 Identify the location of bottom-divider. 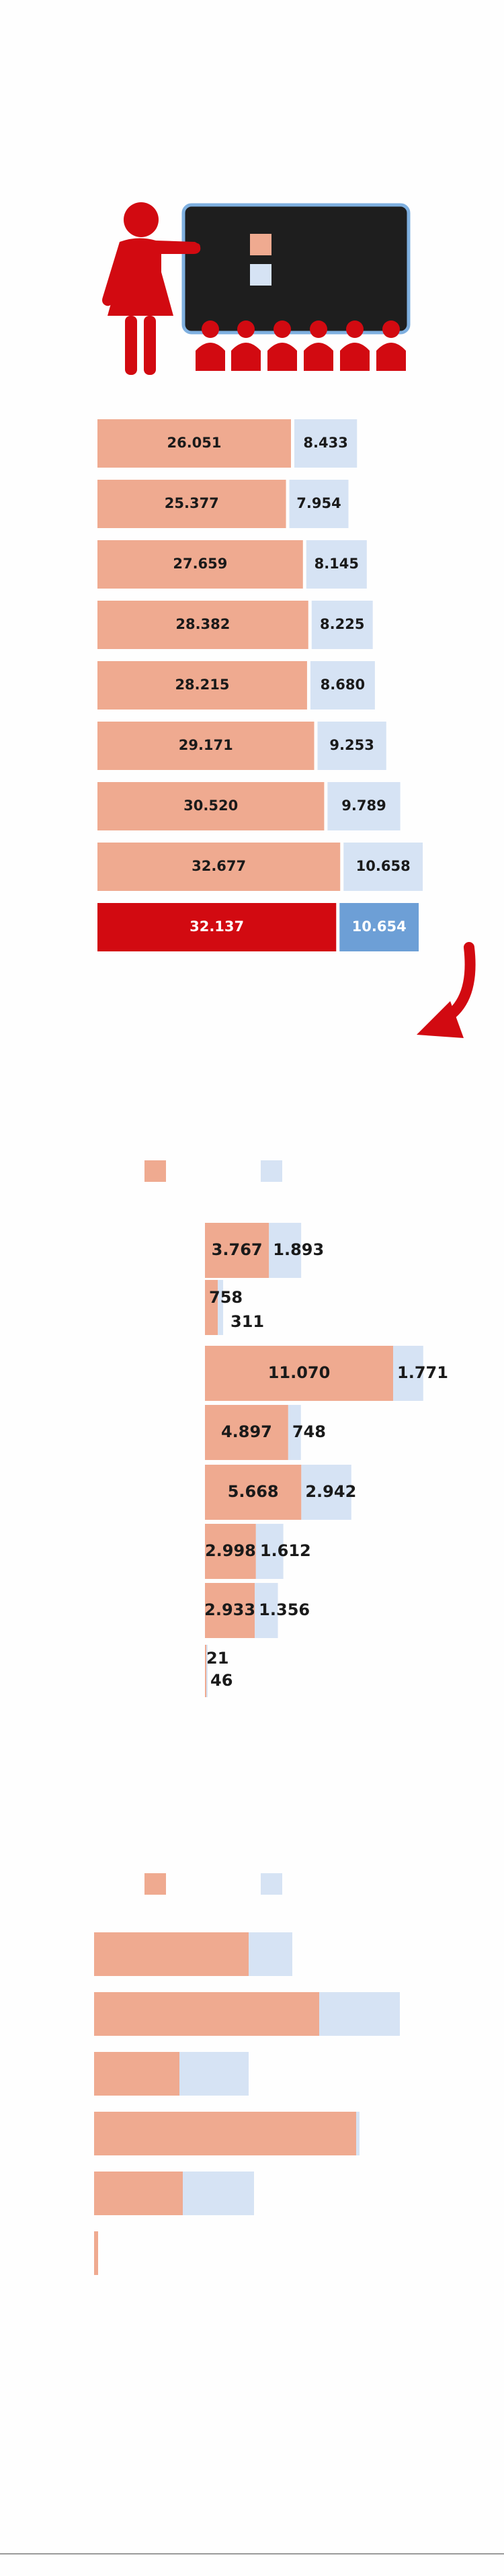
(252, 2553).